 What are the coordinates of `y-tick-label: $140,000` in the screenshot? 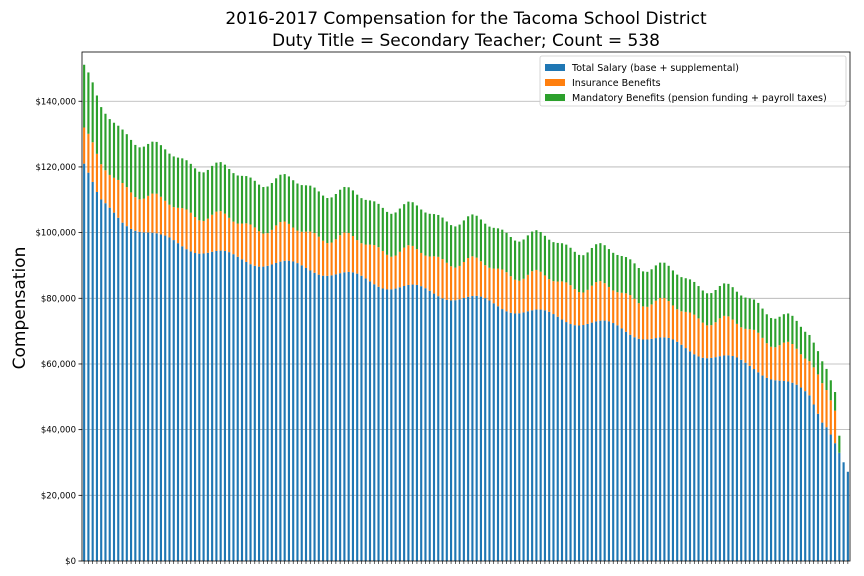 It's located at (55, 102).